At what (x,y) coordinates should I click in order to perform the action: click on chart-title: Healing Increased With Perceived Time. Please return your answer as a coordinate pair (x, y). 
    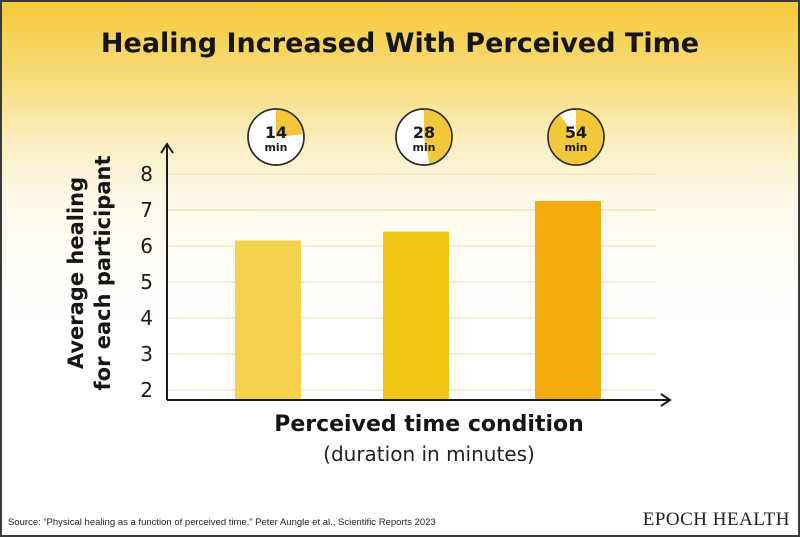
    Looking at the image, I should click on (400, 43).